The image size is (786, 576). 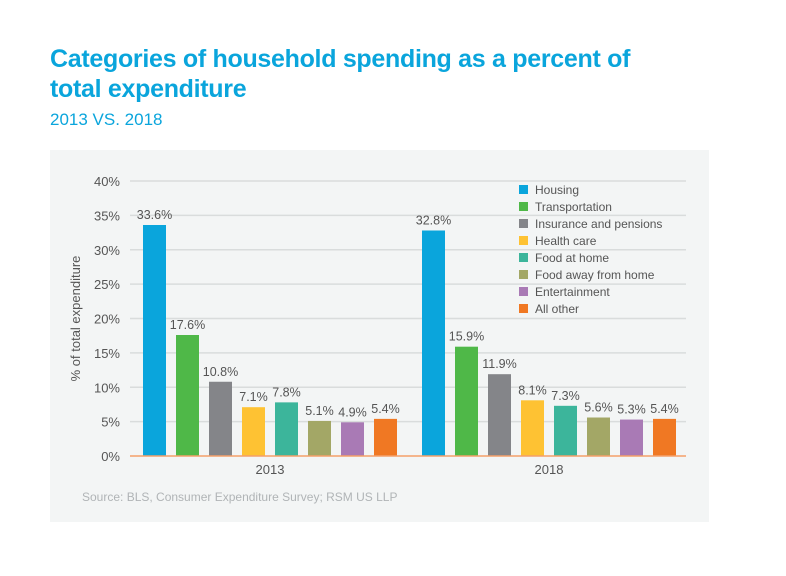 I want to click on bar-all-other-2013, so click(x=385, y=437).